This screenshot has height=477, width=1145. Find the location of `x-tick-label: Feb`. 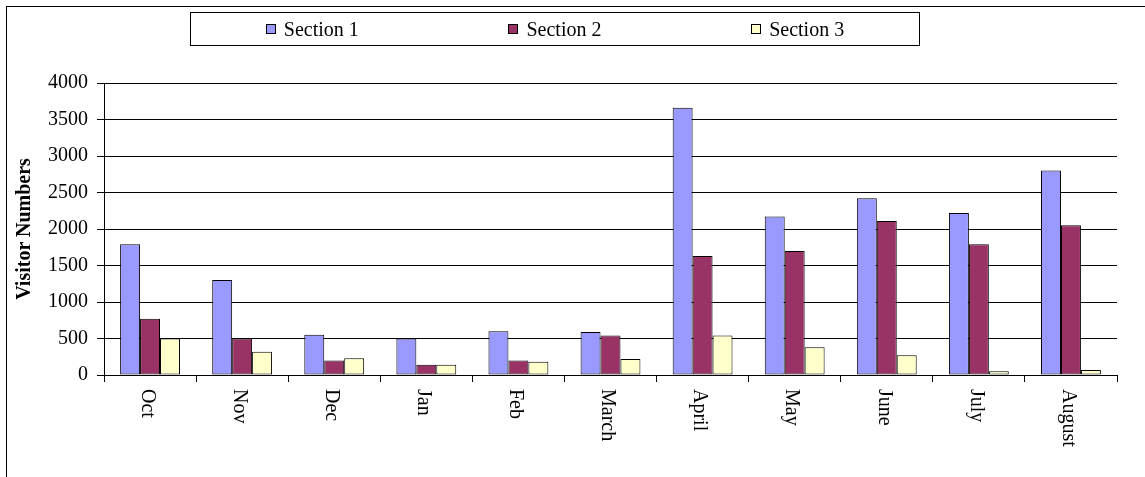

x-tick-label: Feb is located at coordinates (517, 404).